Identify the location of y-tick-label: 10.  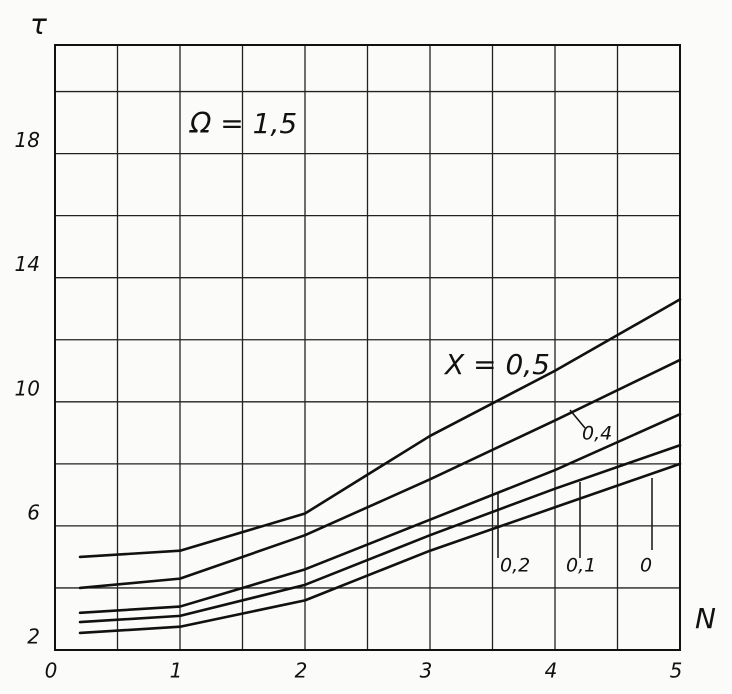
(27, 388).